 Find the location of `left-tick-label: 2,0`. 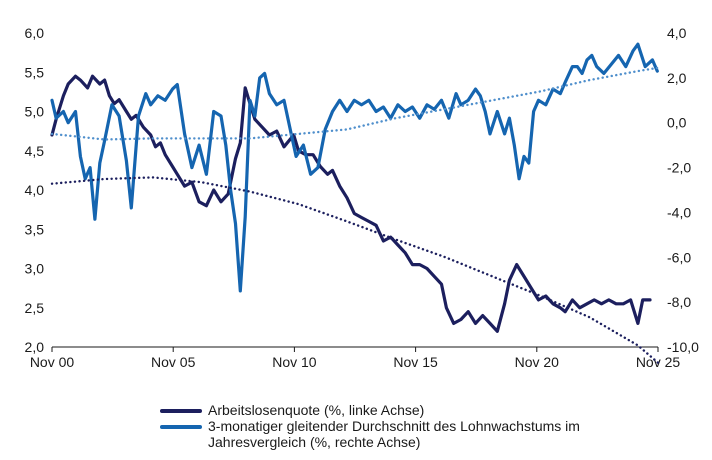

left-tick-label: 2,0 is located at coordinates (35, 347).